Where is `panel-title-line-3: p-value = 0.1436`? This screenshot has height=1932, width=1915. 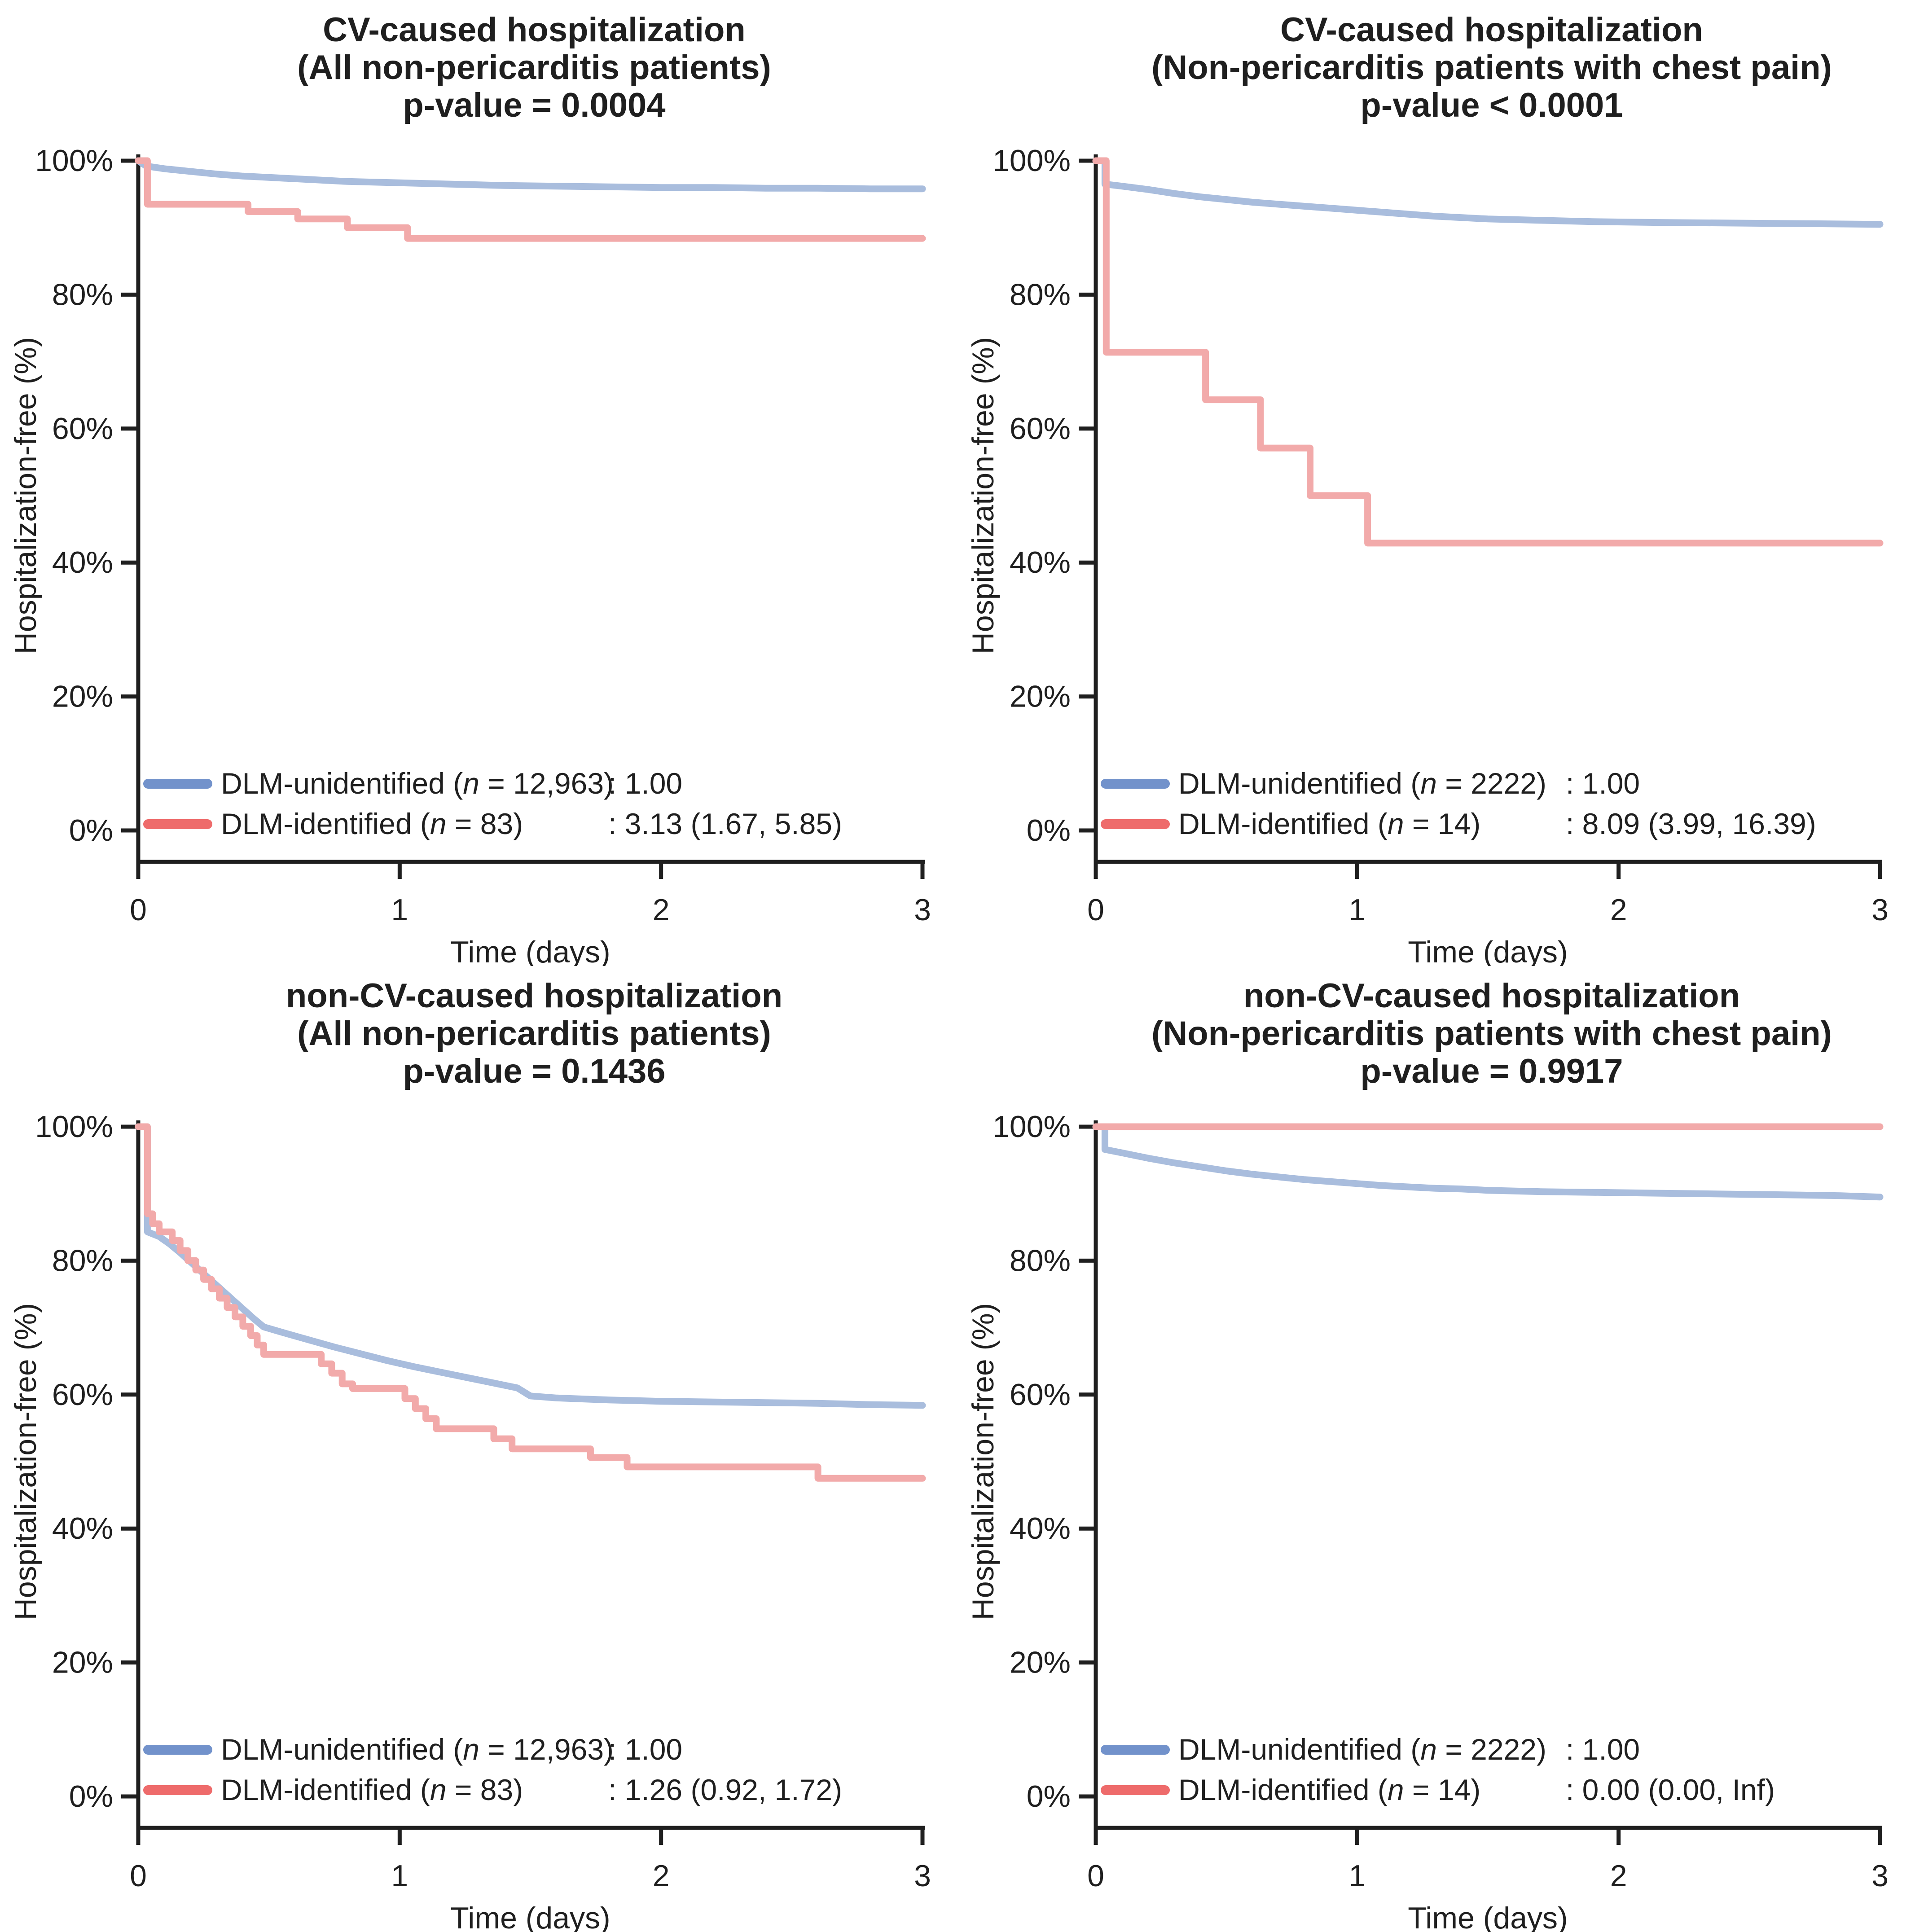
panel-title-line-3: p-value = 0.1436 is located at coordinates (534, 1071).